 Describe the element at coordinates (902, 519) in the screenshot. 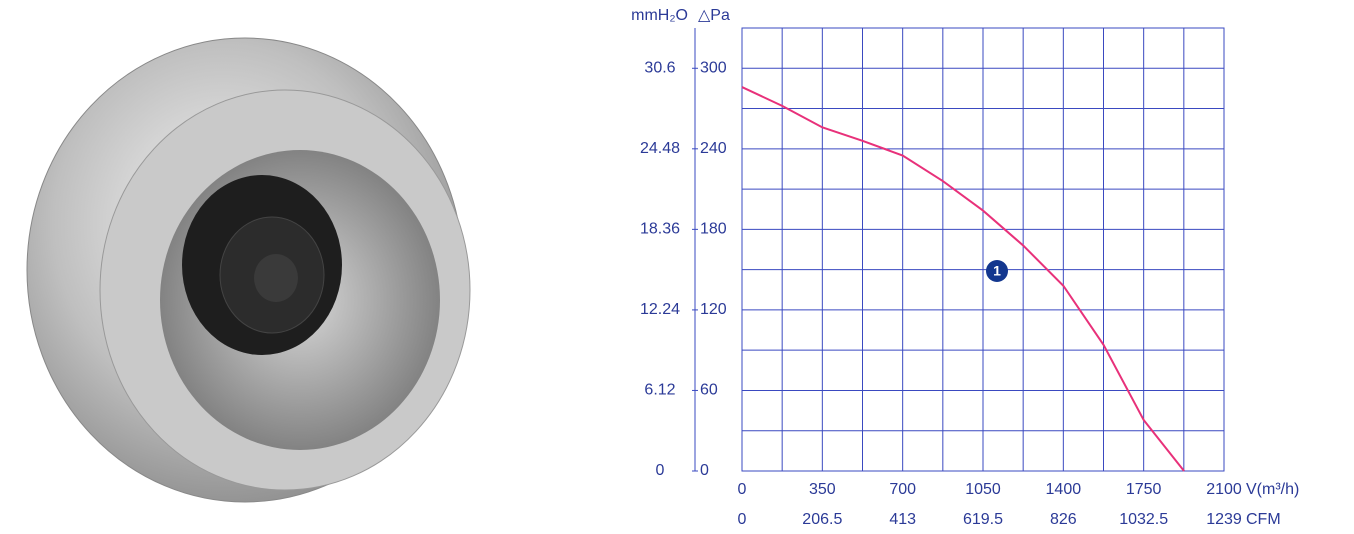

I see `x2-tick-label: 413` at that location.